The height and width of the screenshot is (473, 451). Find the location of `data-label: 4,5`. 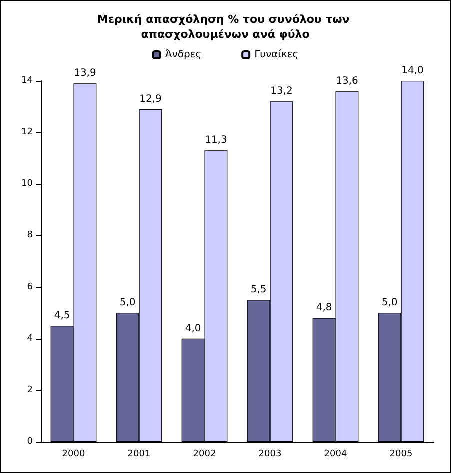

data-label: 4,5 is located at coordinates (62, 316).